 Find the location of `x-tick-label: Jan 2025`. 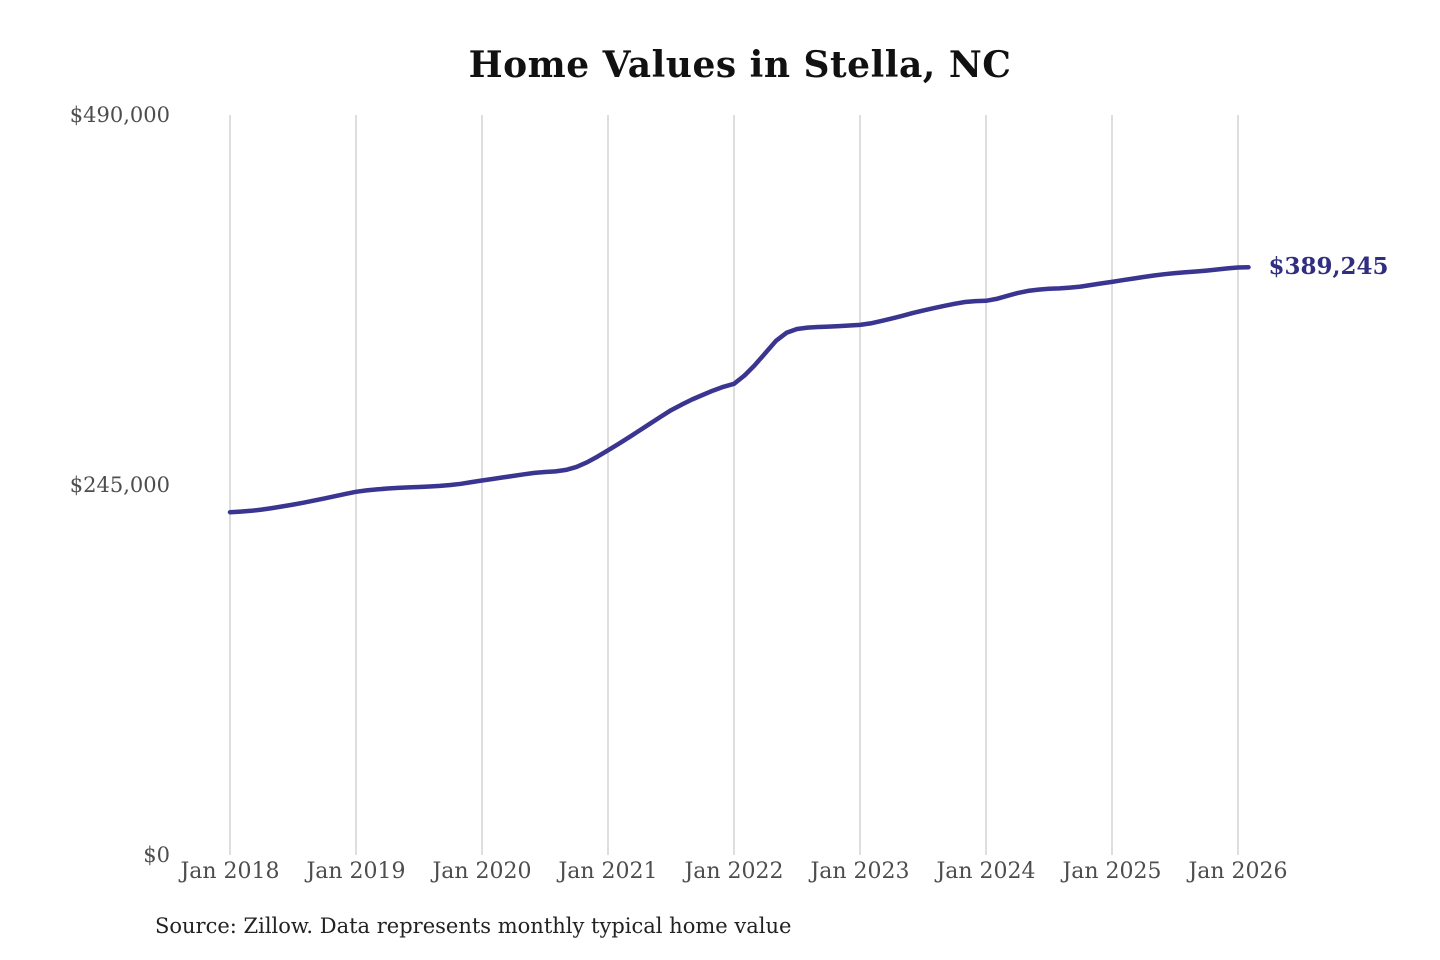

x-tick-label: Jan 2025 is located at coordinates (1112, 871).